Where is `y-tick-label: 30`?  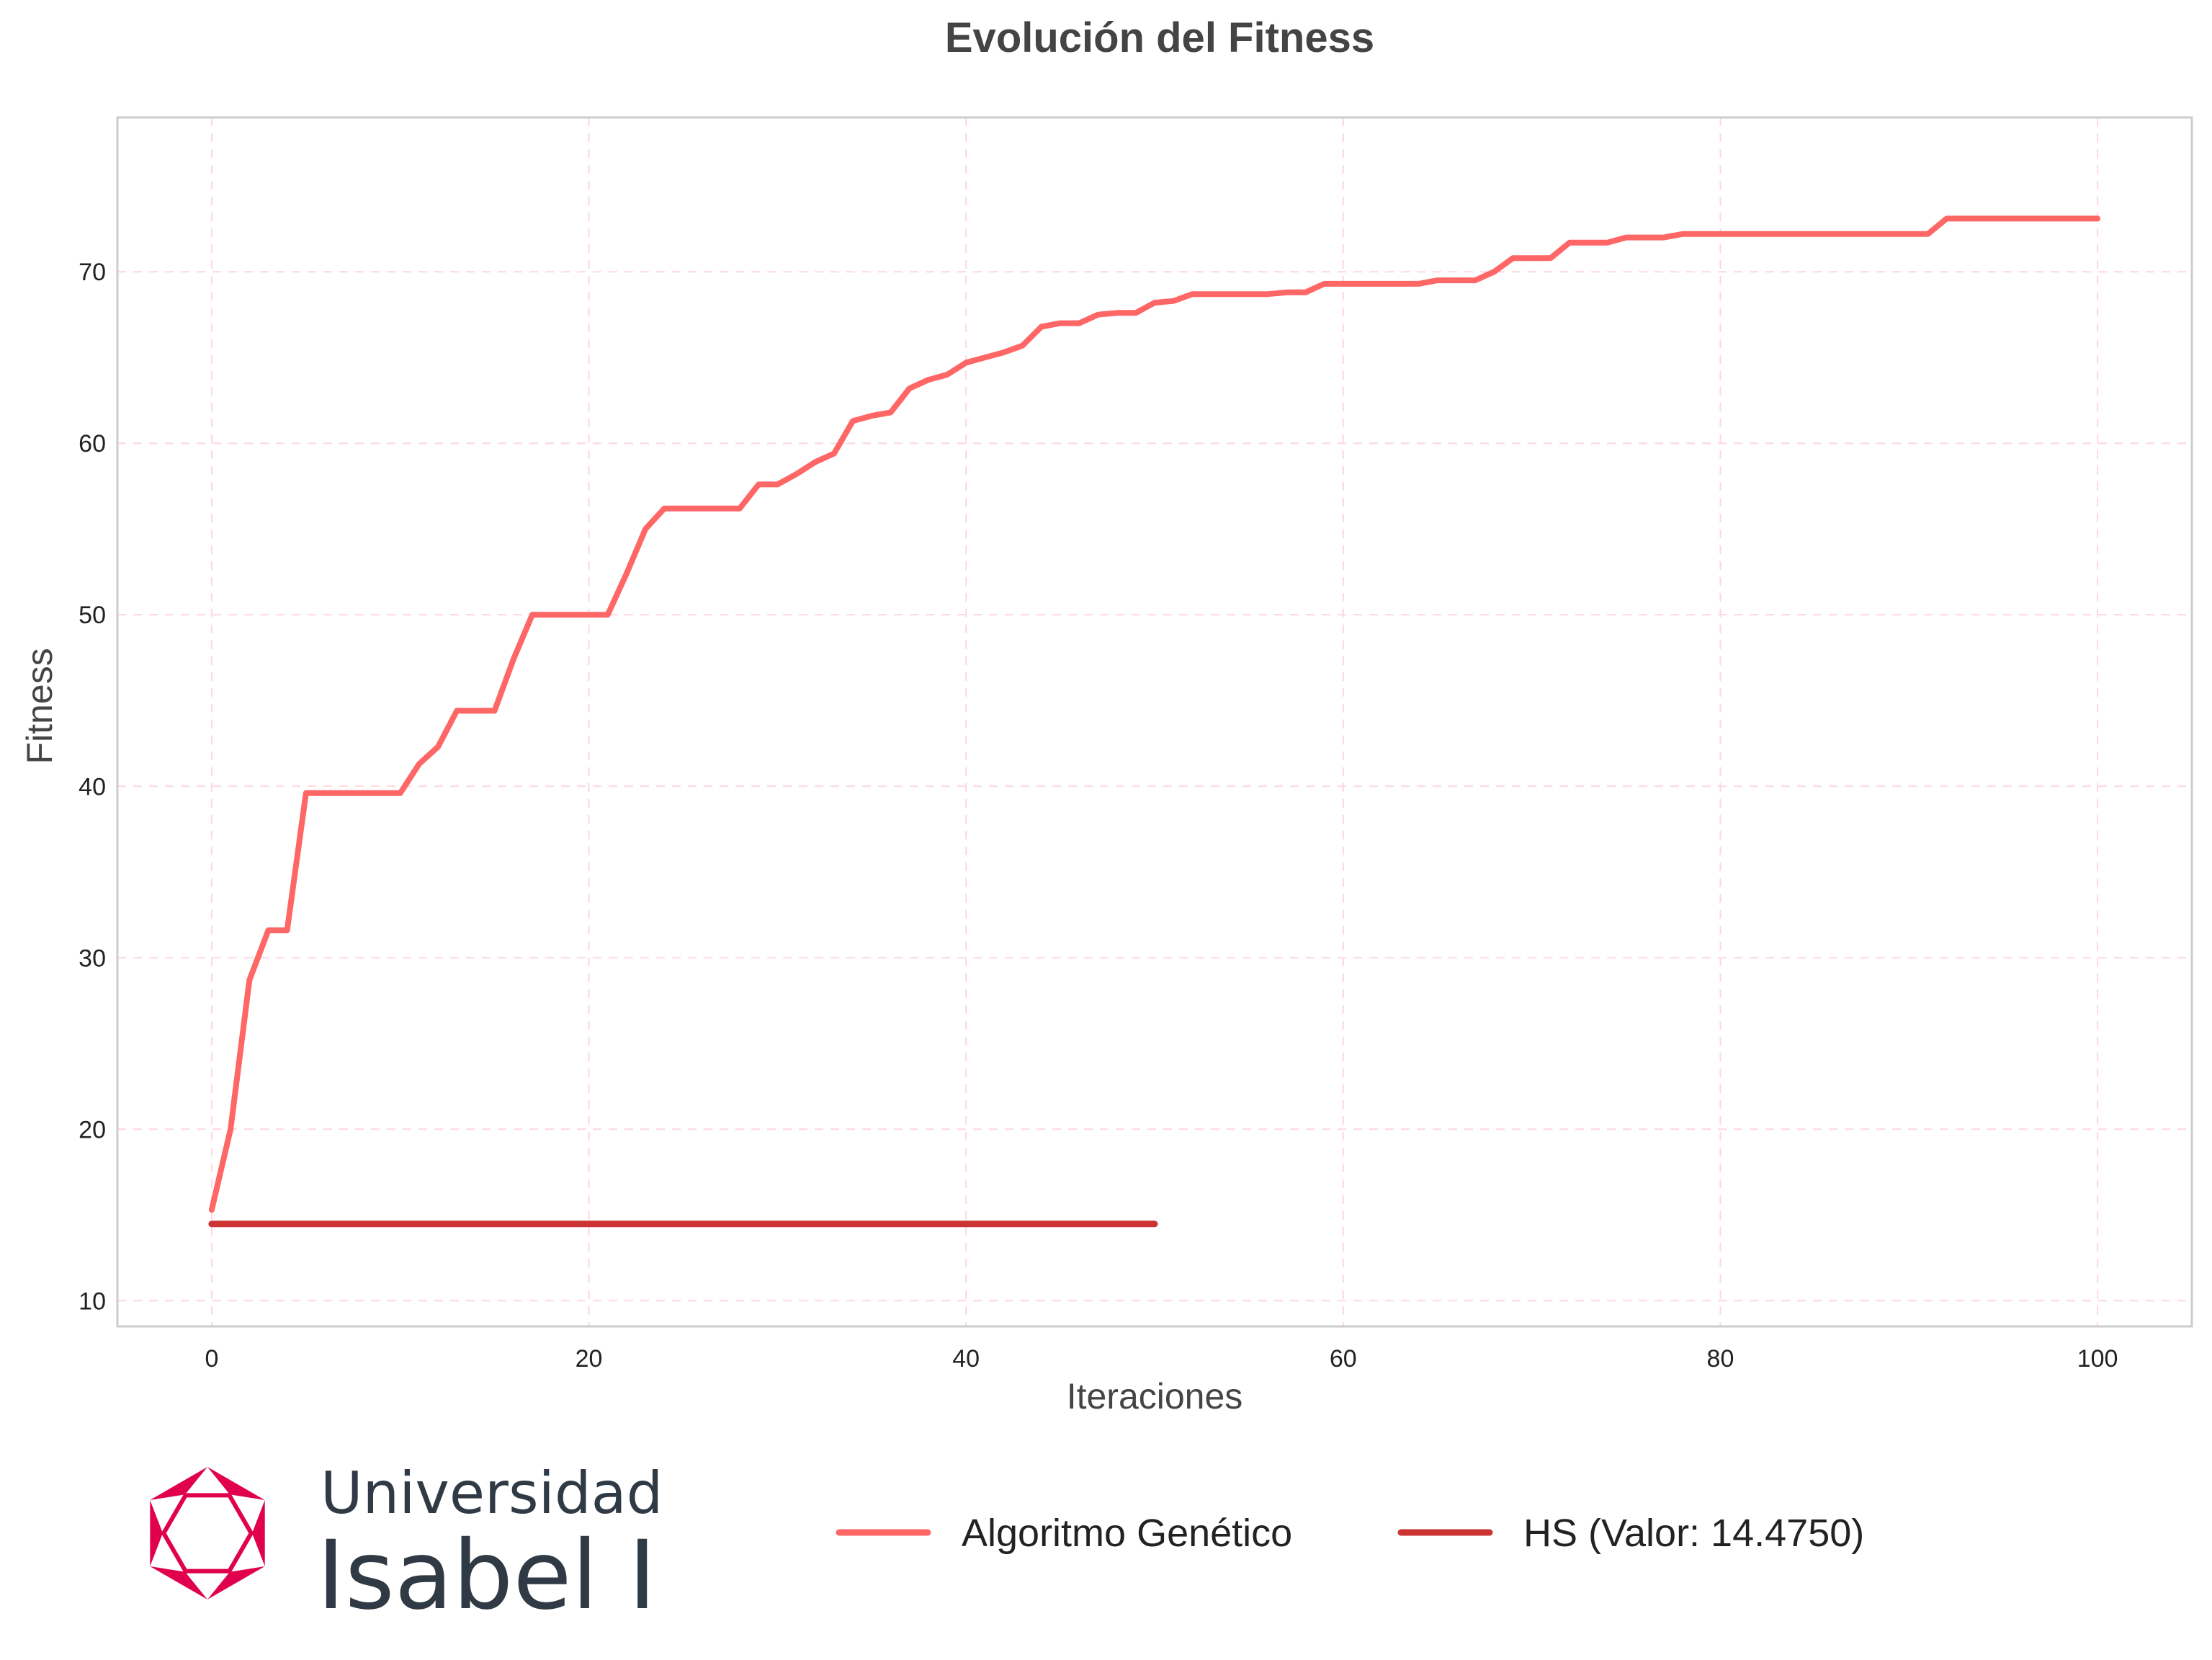 y-tick-label: 30 is located at coordinates (92, 959).